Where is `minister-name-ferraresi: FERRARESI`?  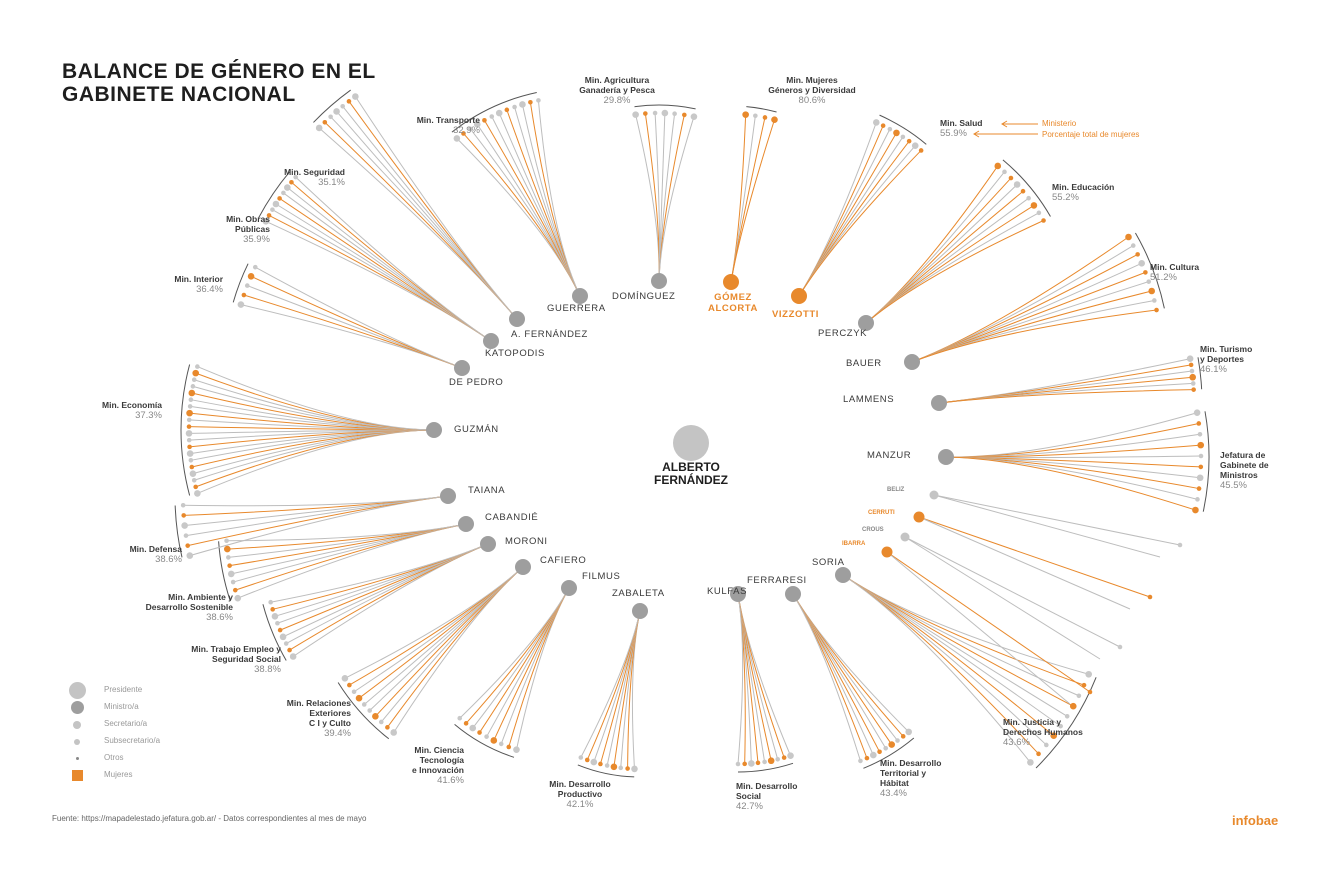
minister-name-ferraresi: FERRARESI is located at coordinates (777, 580).